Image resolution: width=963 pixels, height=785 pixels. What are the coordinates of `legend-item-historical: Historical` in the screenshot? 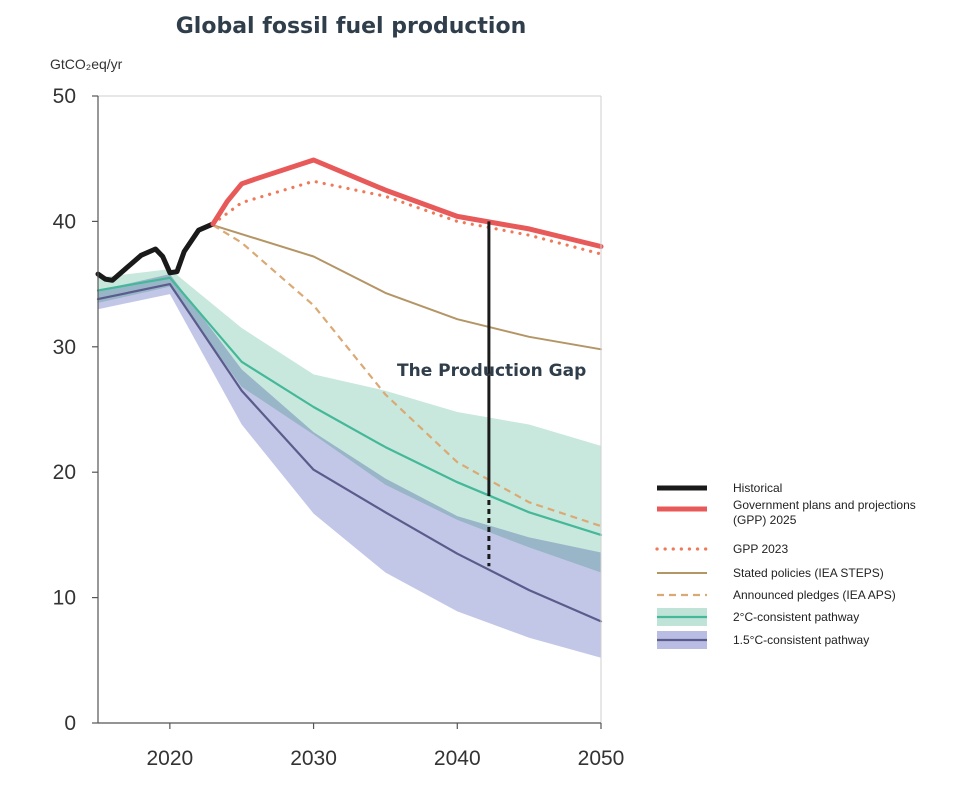 It's located at (719, 488).